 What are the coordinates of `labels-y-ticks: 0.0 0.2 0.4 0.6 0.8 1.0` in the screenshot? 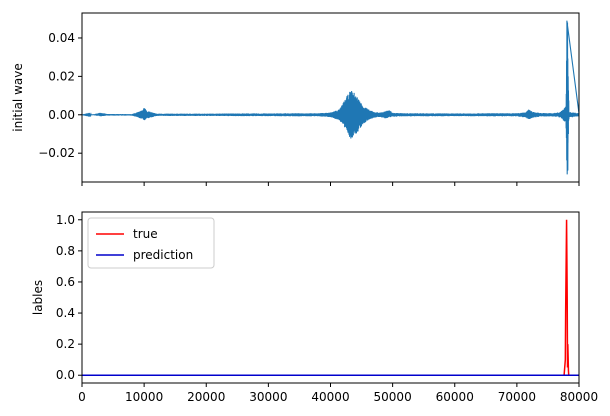 It's located at (69, 297).